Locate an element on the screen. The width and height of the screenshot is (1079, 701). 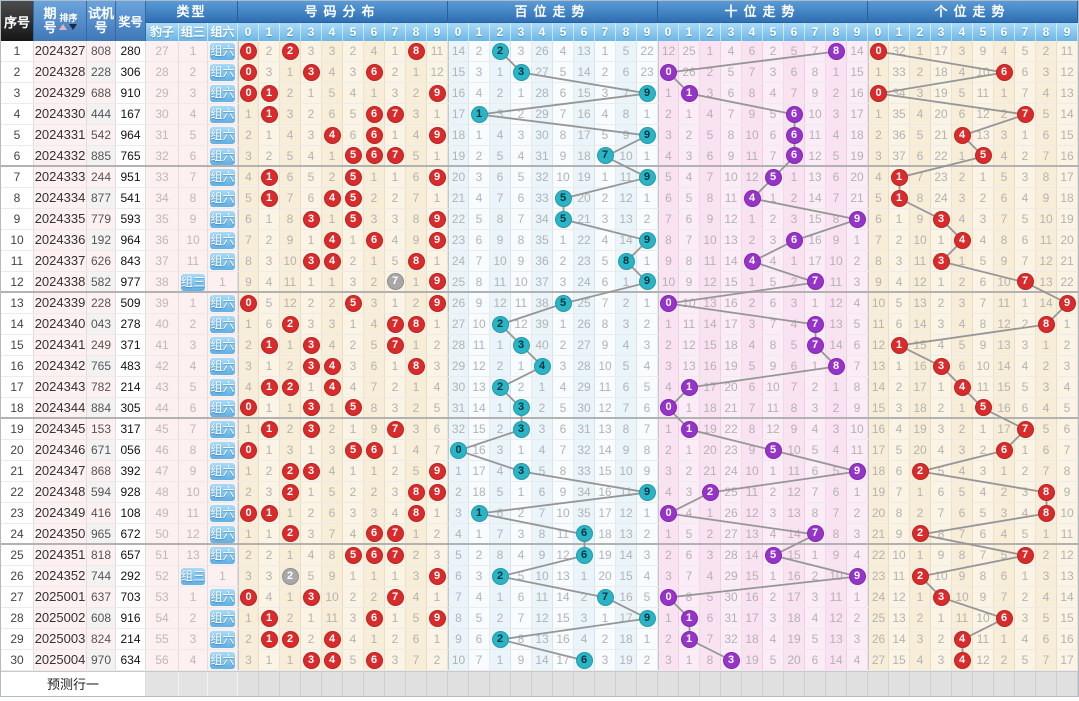
number-ball: 5 is located at coordinates (773, 450).